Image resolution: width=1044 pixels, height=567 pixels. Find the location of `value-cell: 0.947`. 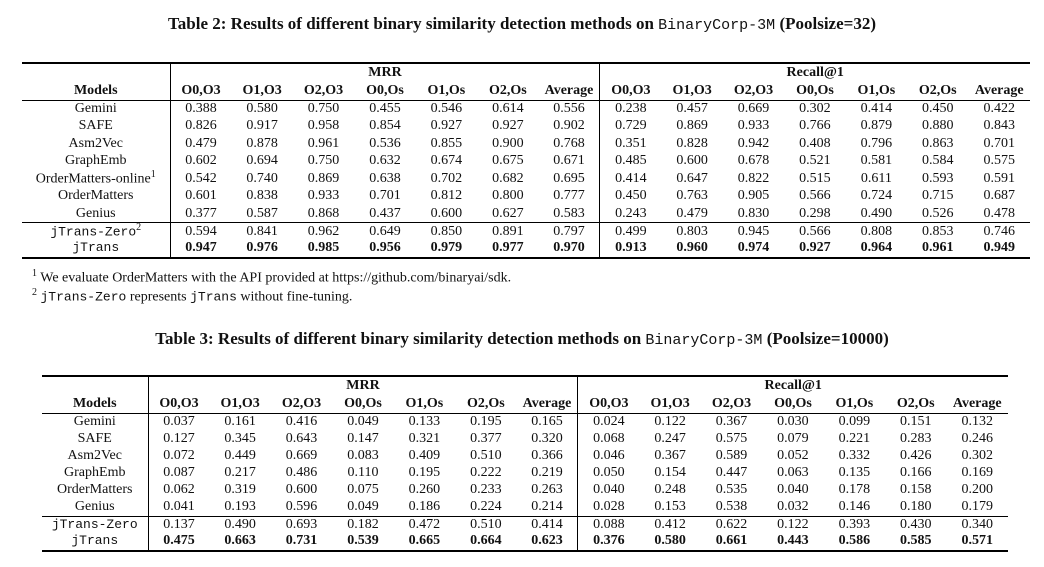

value-cell: 0.947 is located at coordinates (200, 249).